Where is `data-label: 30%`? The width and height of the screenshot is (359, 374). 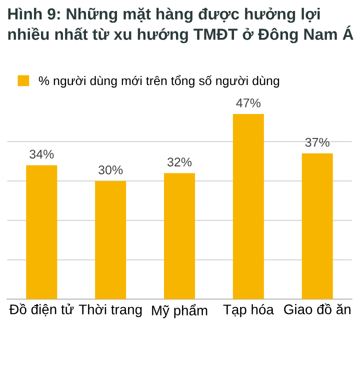 data-label: 30% is located at coordinates (110, 169).